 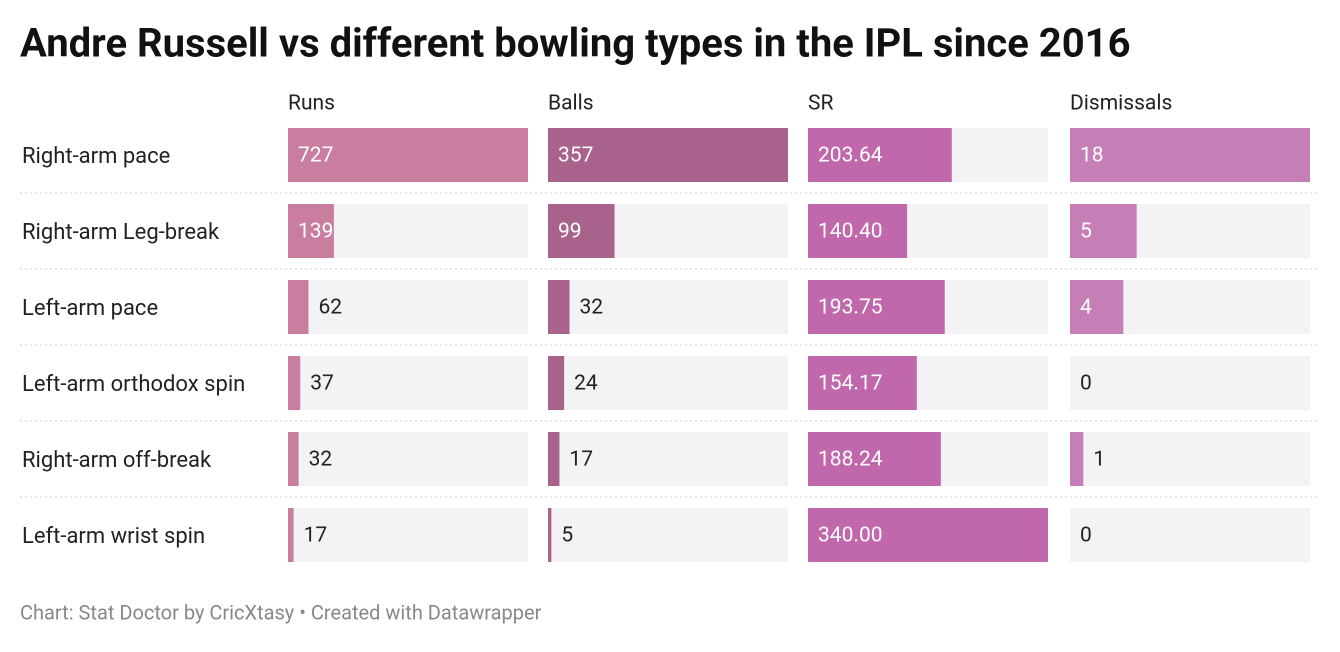 I want to click on value-label: 193.75, so click(x=850, y=308).